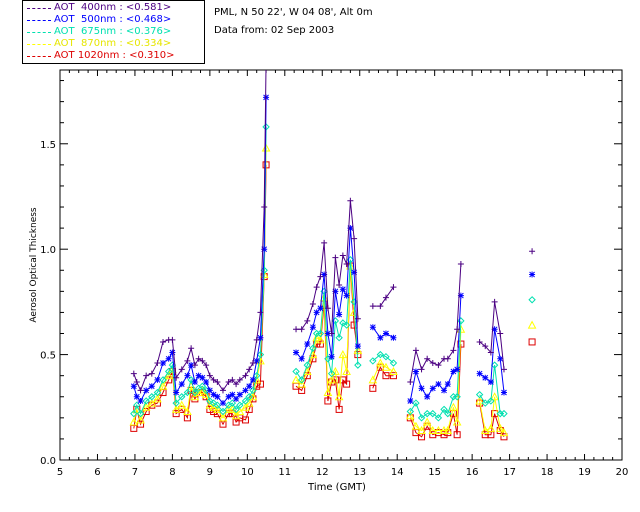  I want to click on legend-entry-675: AOT 675nm : <0.376>, so click(113, 32).